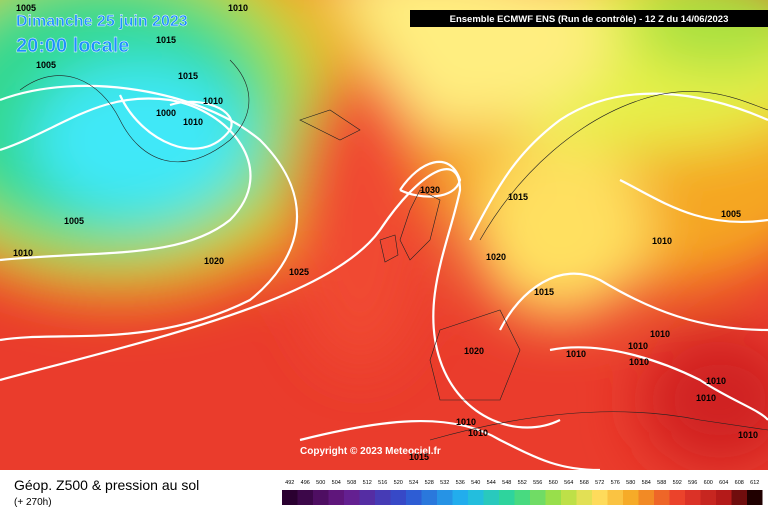  Describe the element at coordinates (320, 483) in the screenshot. I see `scale-label: 500` at that location.